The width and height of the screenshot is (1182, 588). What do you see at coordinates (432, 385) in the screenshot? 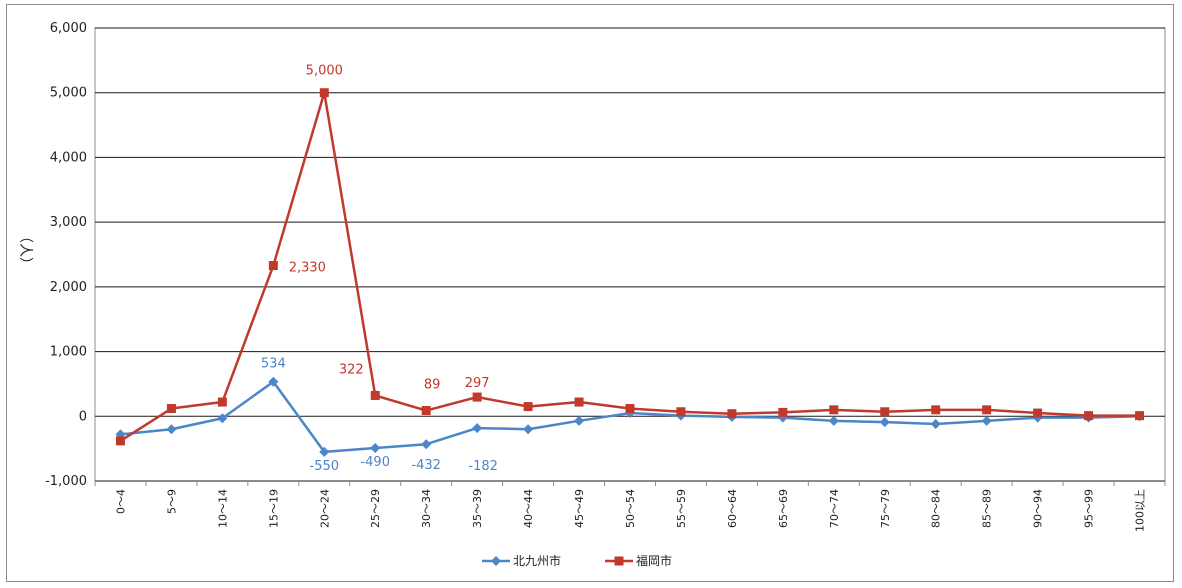
I see `data-label-fukuoka: 89` at bounding box center [432, 385].